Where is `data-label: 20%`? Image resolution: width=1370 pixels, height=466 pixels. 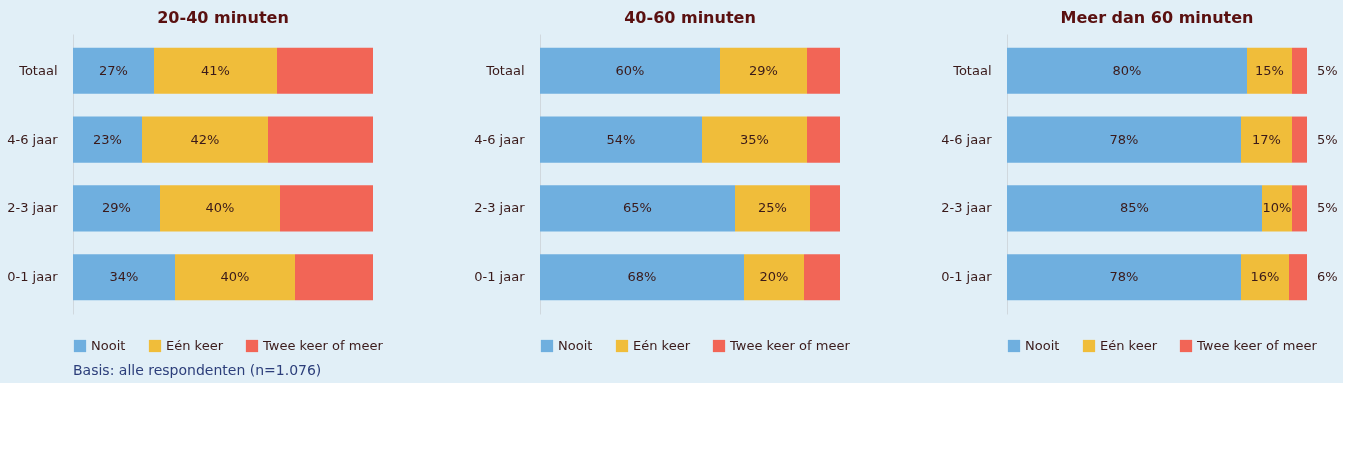
data-label: 20% is located at coordinates (774, 277).